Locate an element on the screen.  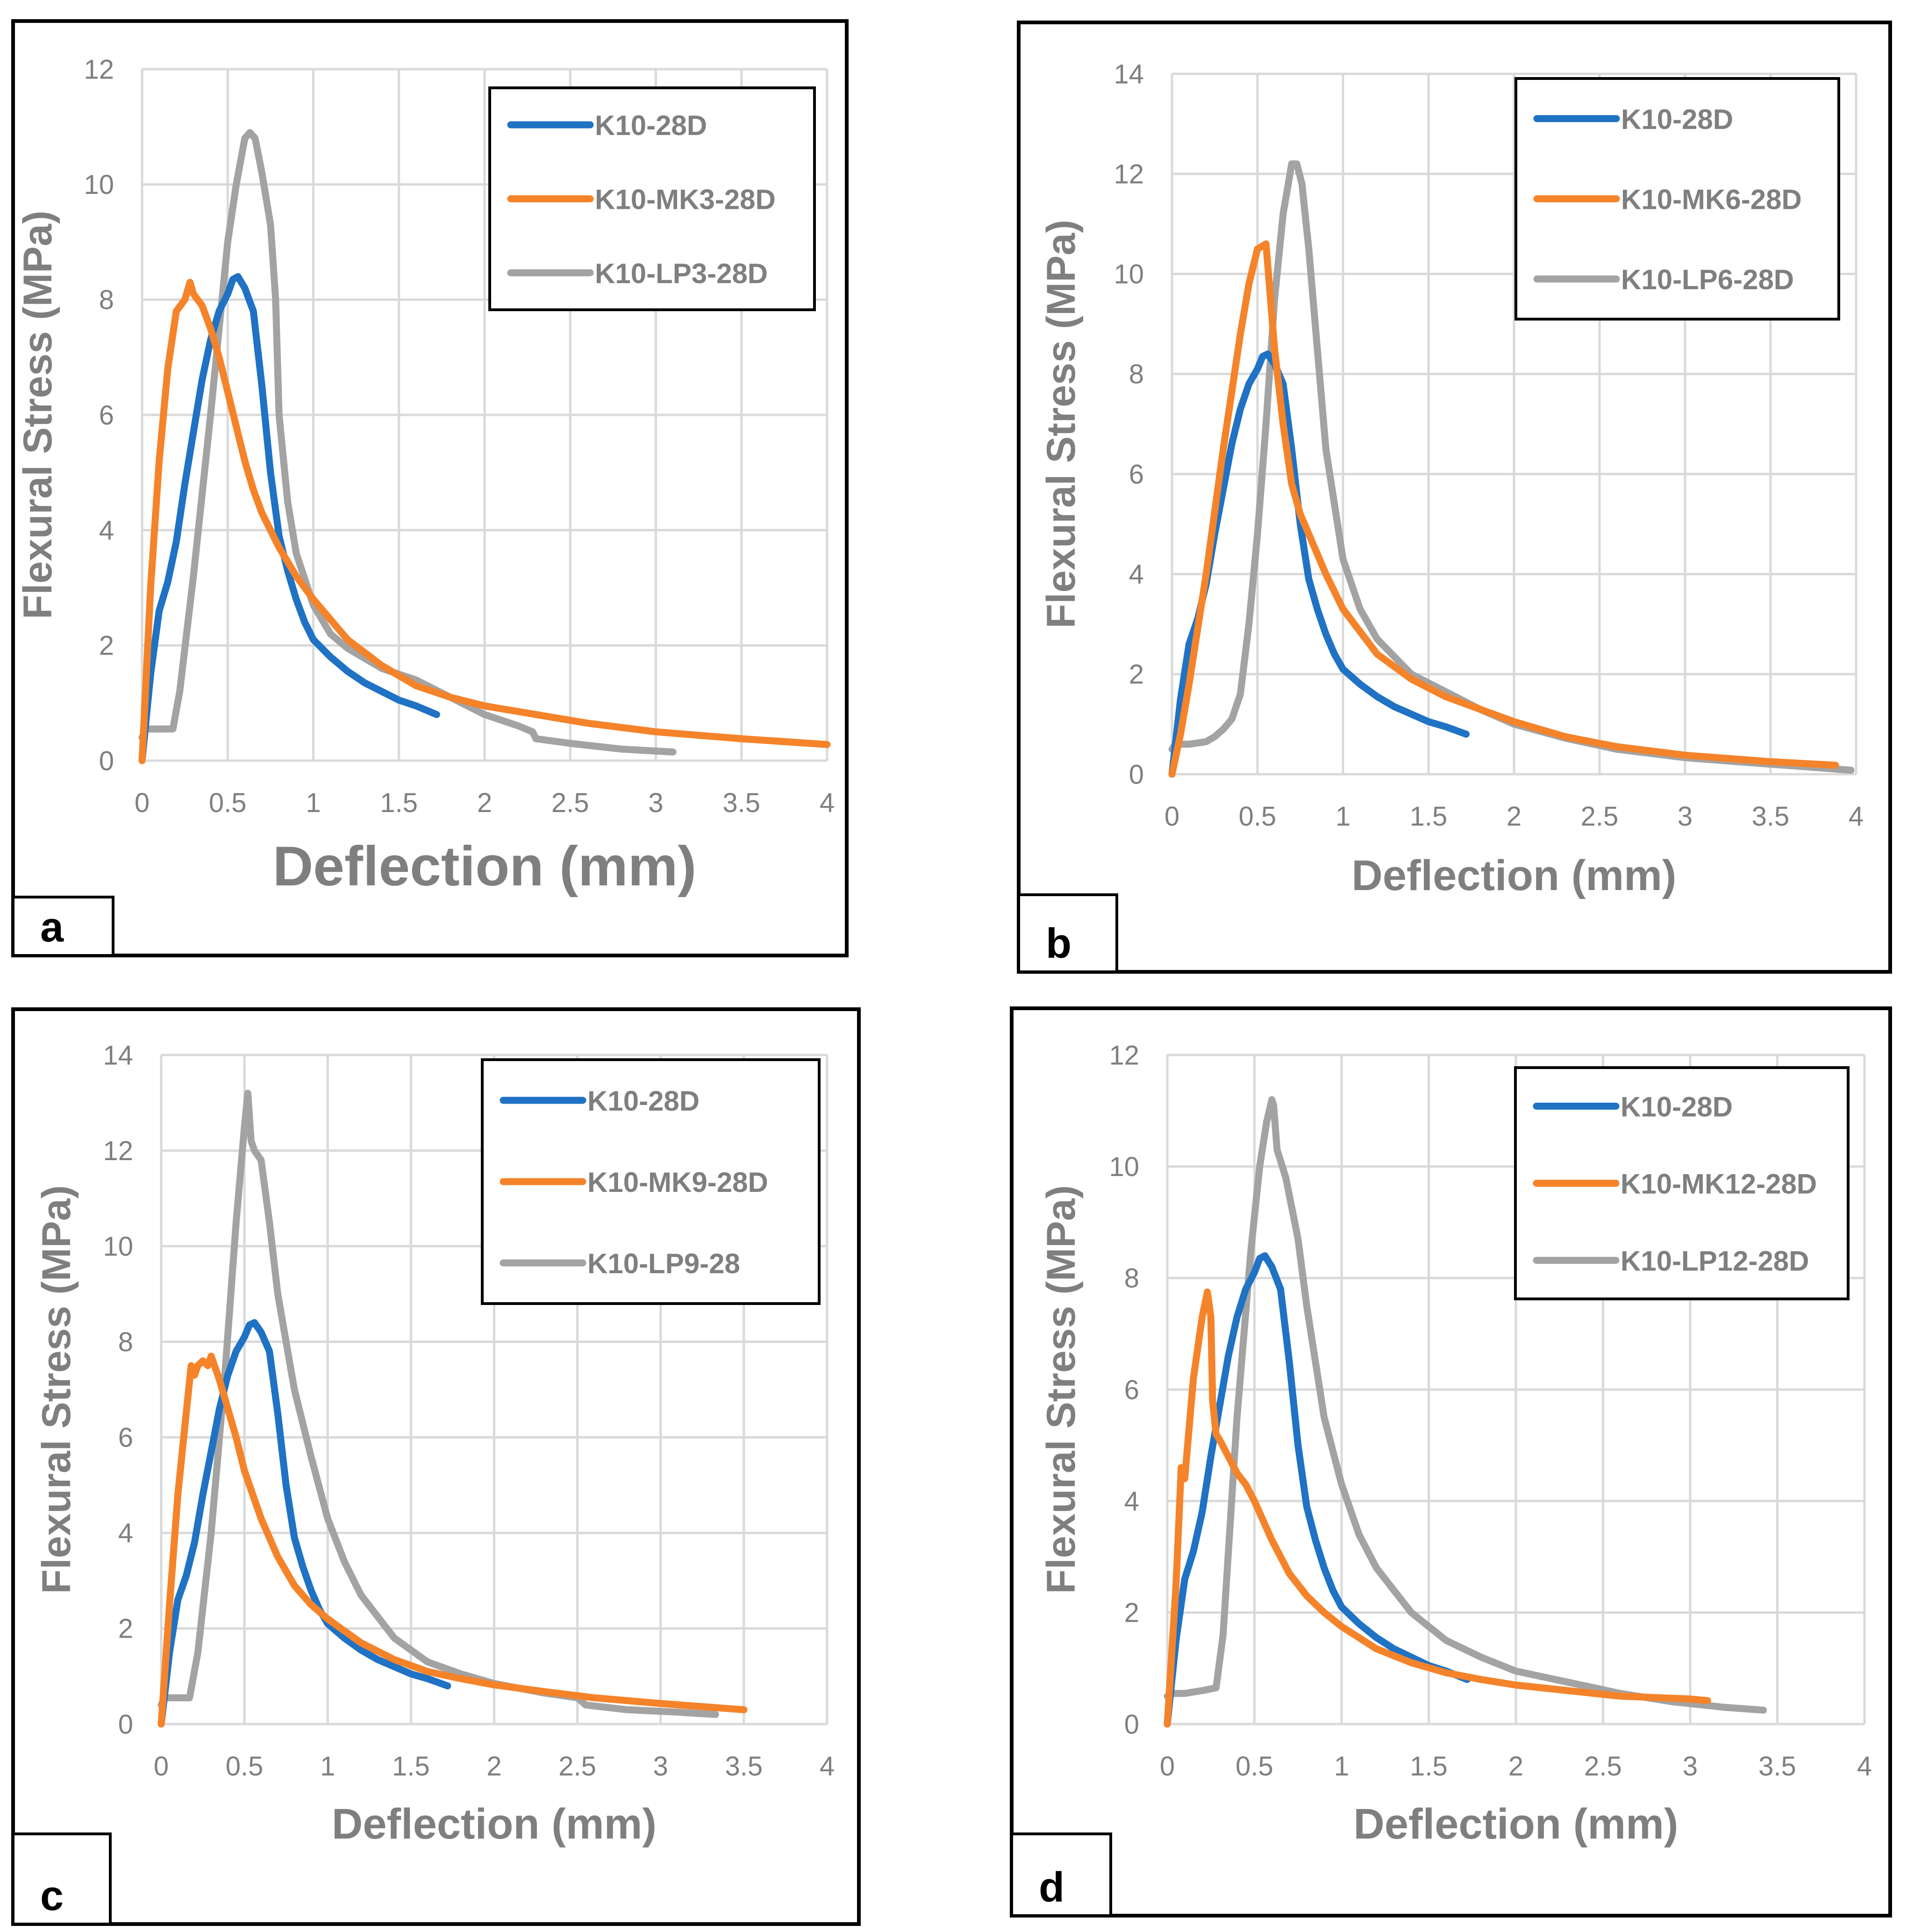
legend: K10-28D K10-MK9-28D K10-LP9-28 is located at coordinates (651, 1181).